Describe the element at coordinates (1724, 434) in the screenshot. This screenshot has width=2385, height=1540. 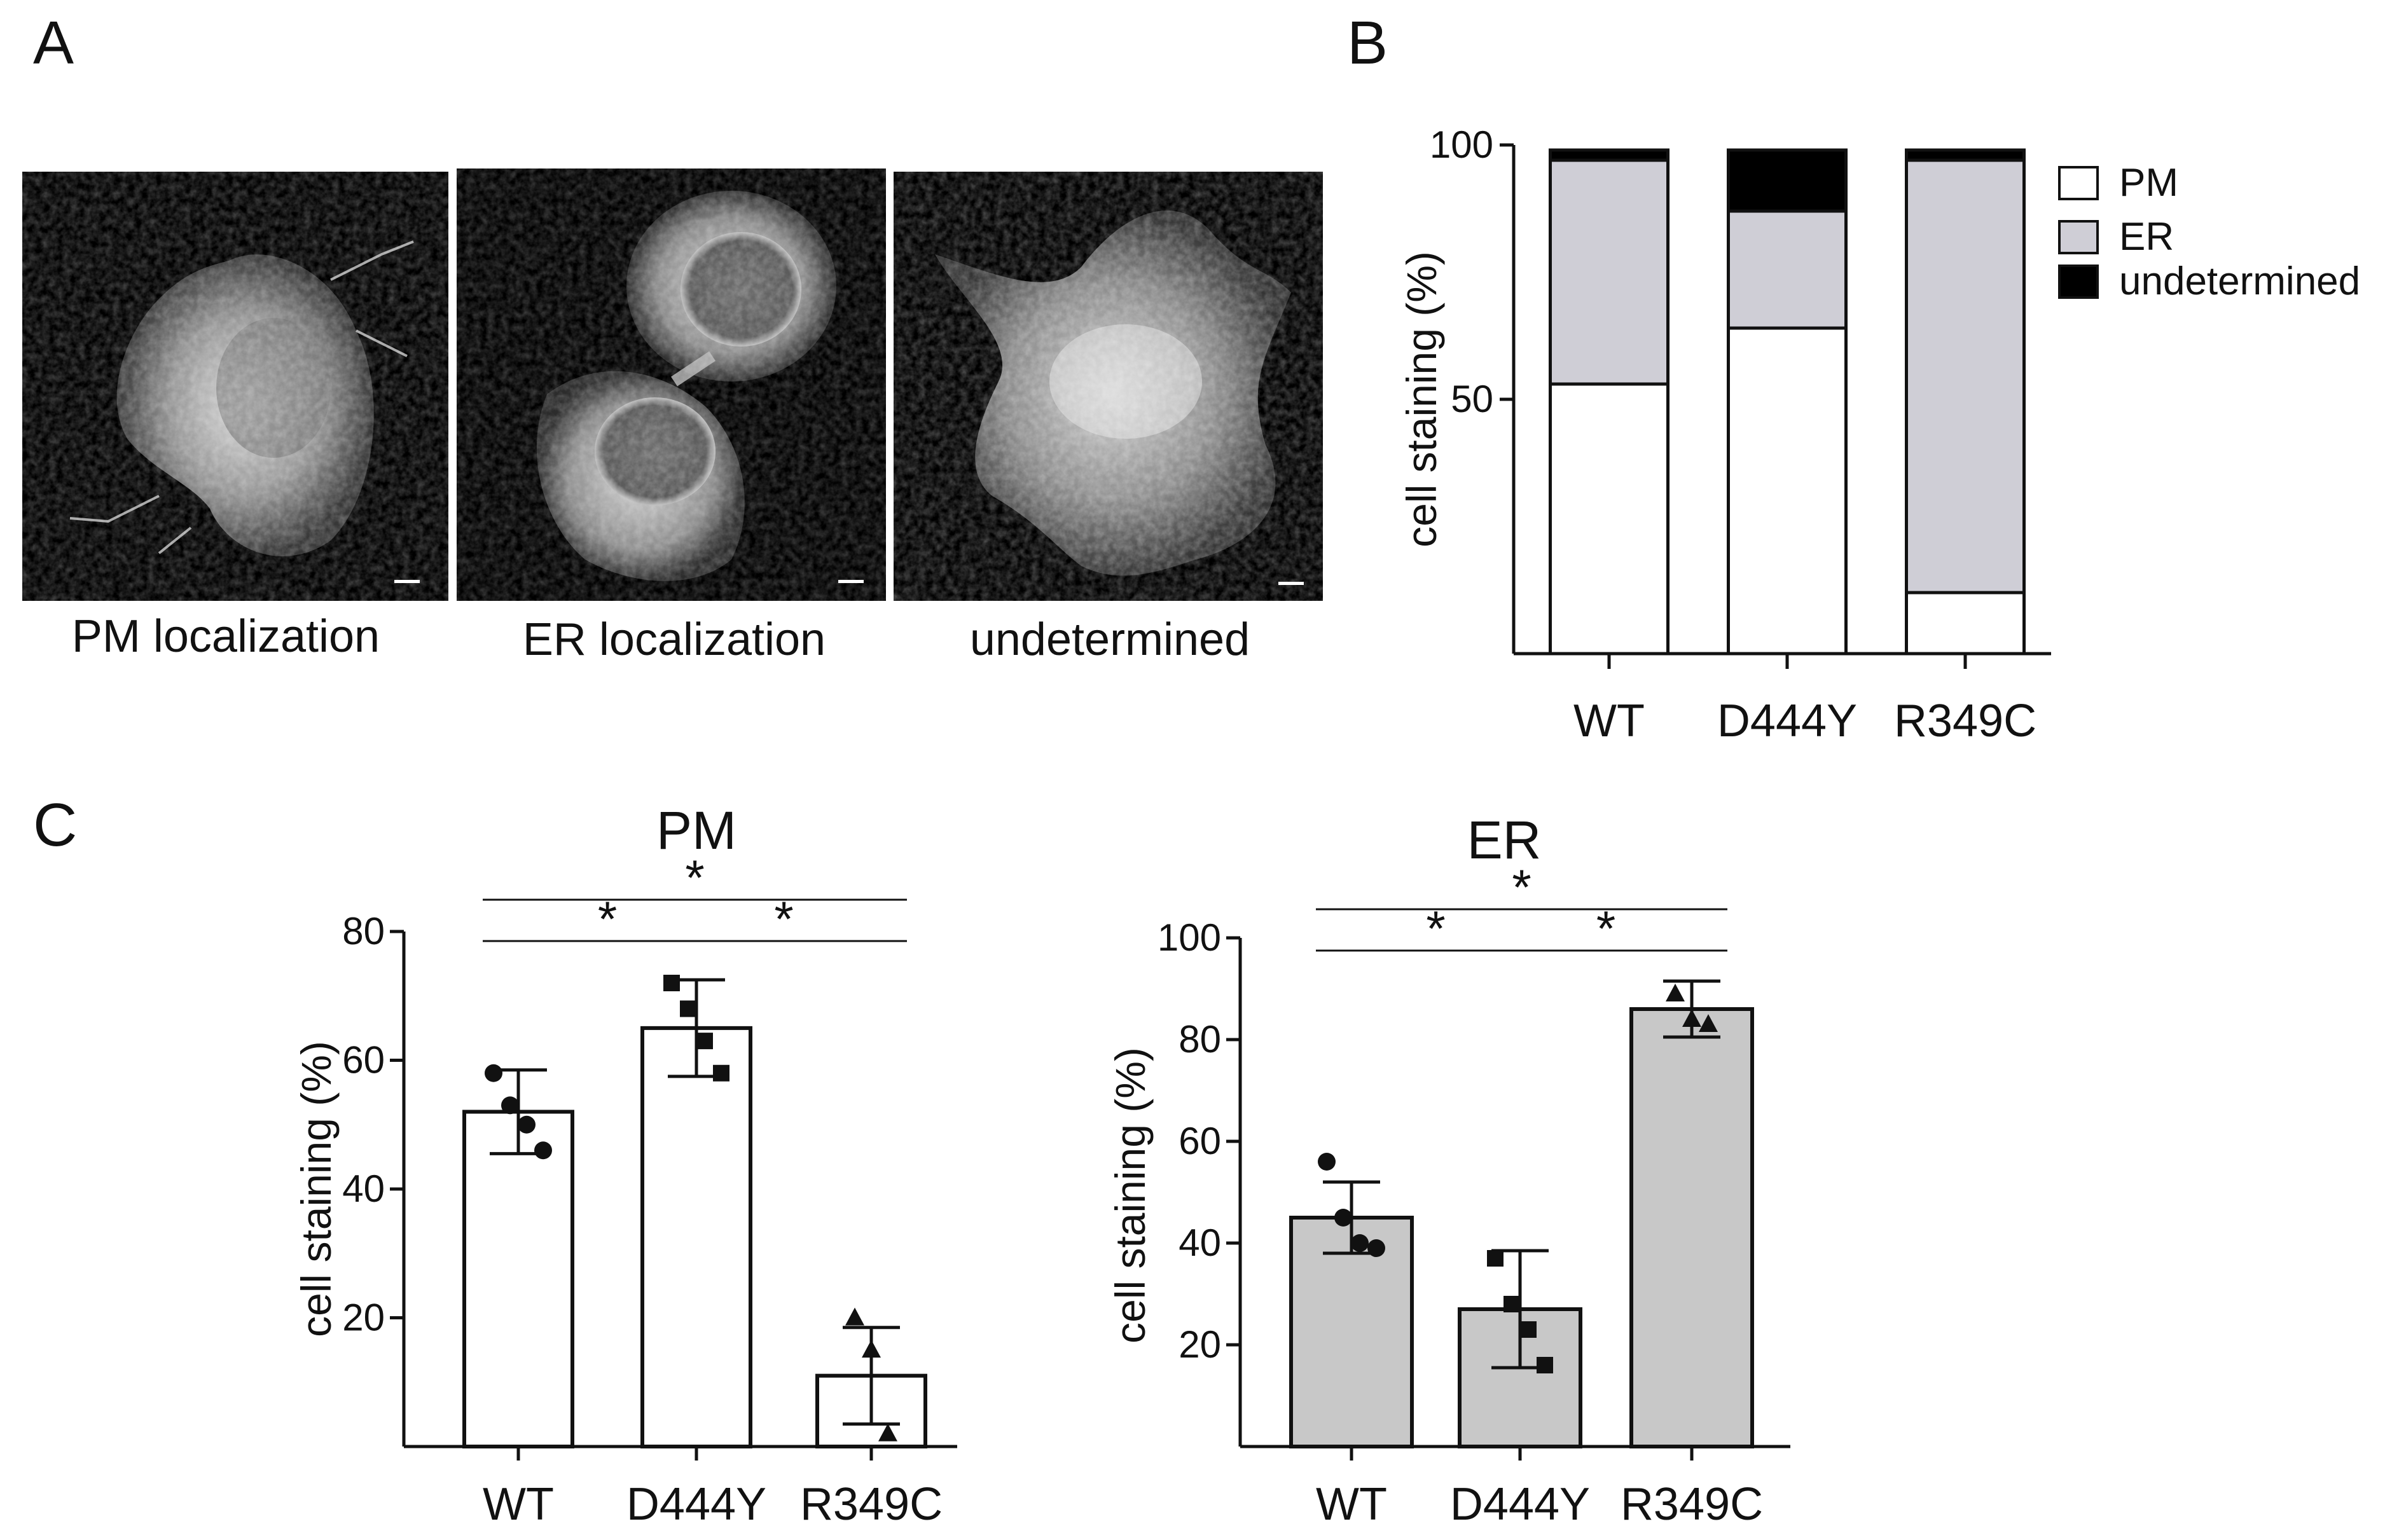
I see `chart-b-stacked: WT D444Y R349C 50 100 cell staining (%)` at that location.